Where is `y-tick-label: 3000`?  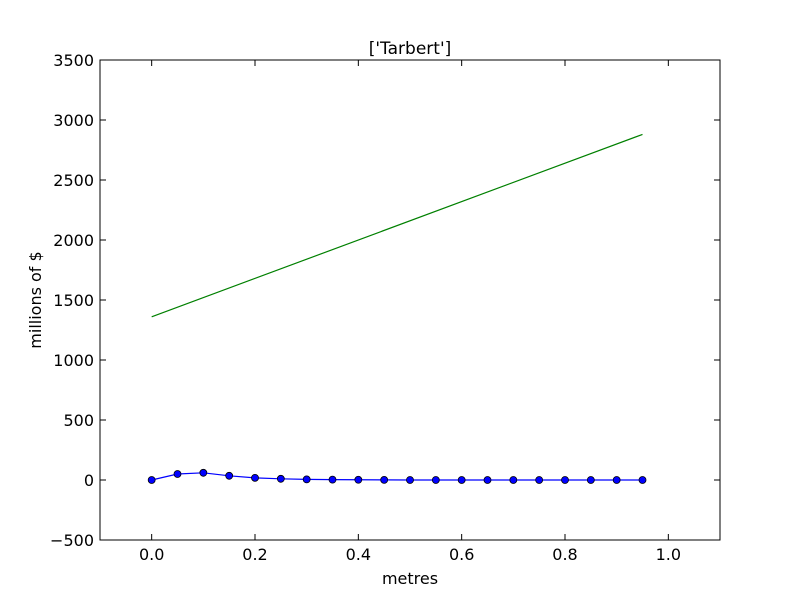
y-tick-label: 3000 is located at coordinates (73, 120).